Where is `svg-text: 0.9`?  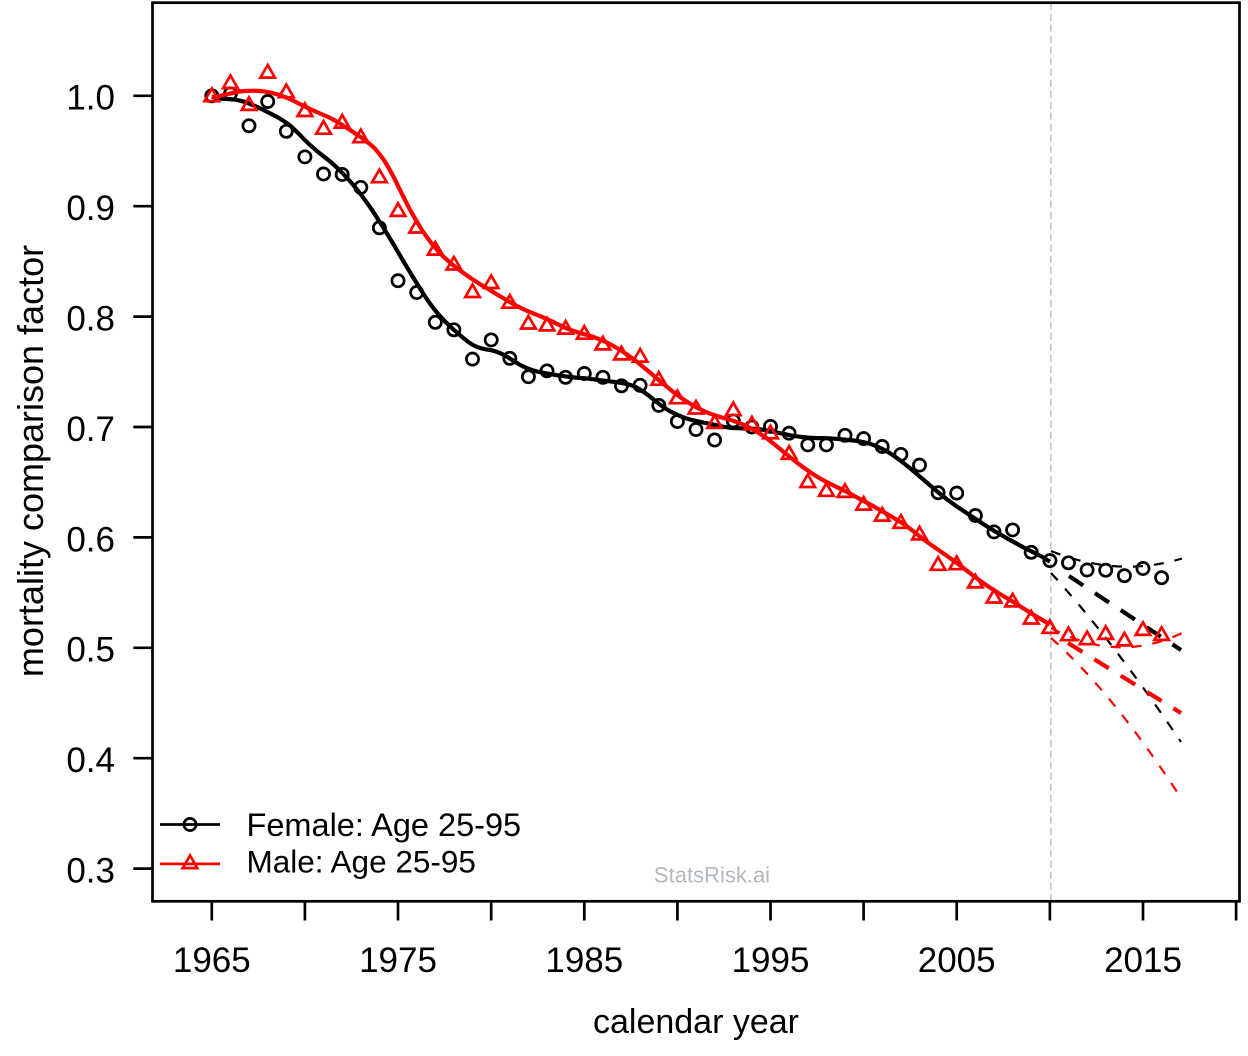
svg-text: 0.9 is located at coordinates (90, 208).